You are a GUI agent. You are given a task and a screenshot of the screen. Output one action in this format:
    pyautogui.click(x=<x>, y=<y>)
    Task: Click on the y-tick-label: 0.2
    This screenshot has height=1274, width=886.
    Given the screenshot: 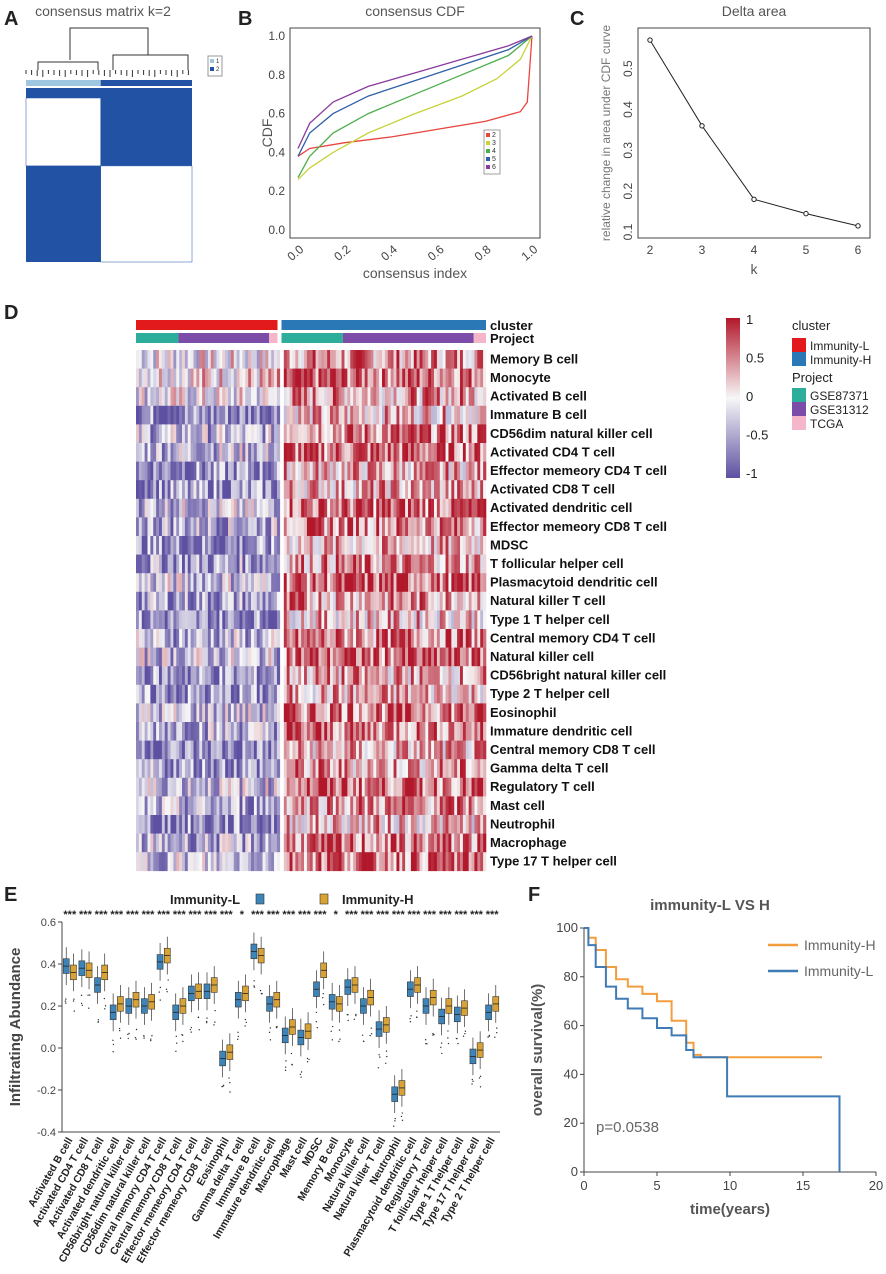 What is the action you would take?
    pyautogui.click(x=48, y=1007)
    